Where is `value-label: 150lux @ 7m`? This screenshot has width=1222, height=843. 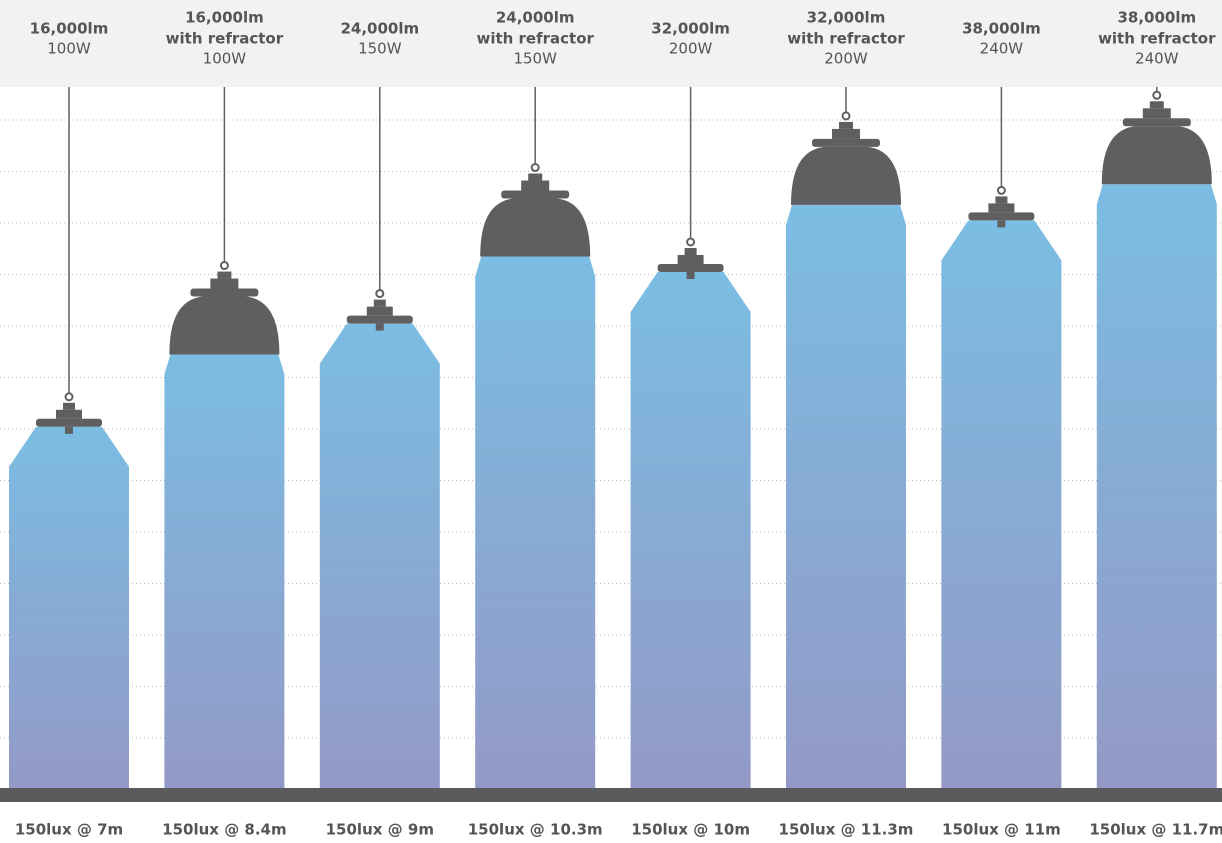
value-label: 150lux @ 7m is located at coordinates (69, 830).